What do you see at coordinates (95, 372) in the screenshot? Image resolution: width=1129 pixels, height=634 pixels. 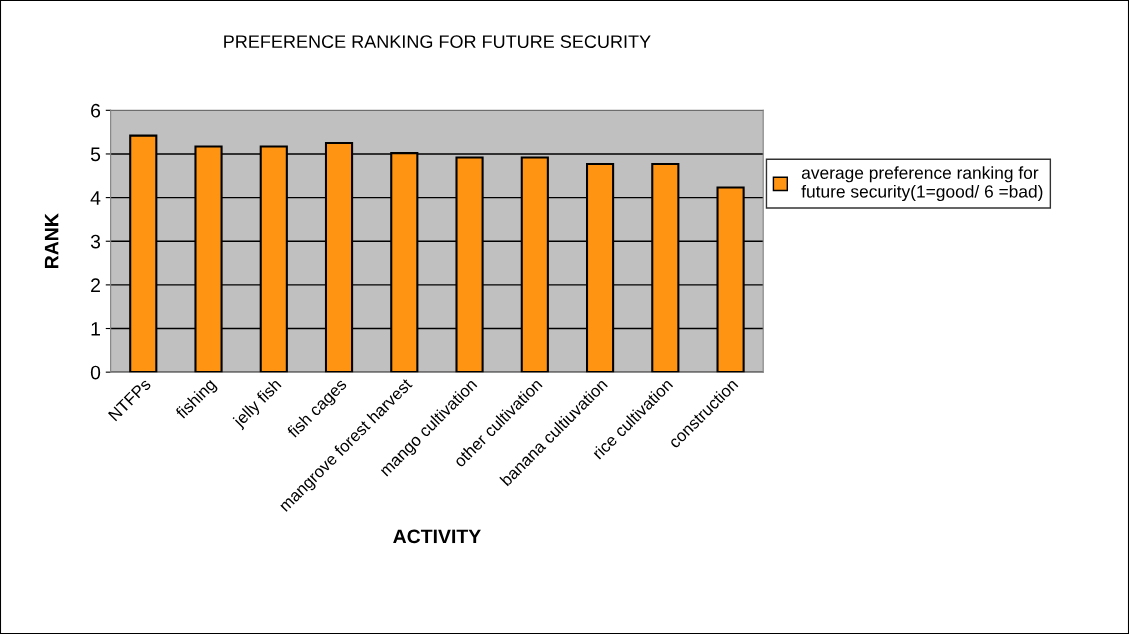 I see `y-tick-label: 0` at bounding box center [95, 372].